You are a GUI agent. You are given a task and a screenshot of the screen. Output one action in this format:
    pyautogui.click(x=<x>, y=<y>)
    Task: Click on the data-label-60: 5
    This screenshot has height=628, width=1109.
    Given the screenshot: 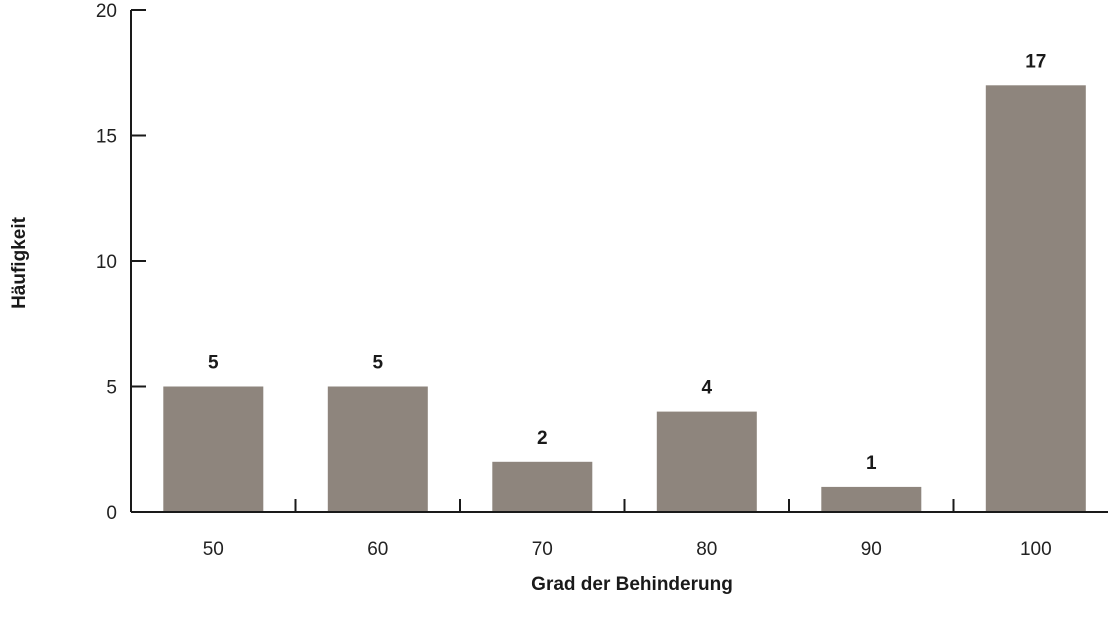 What is the action you would take?
    pyautogui.click(x=378, y=363)
    